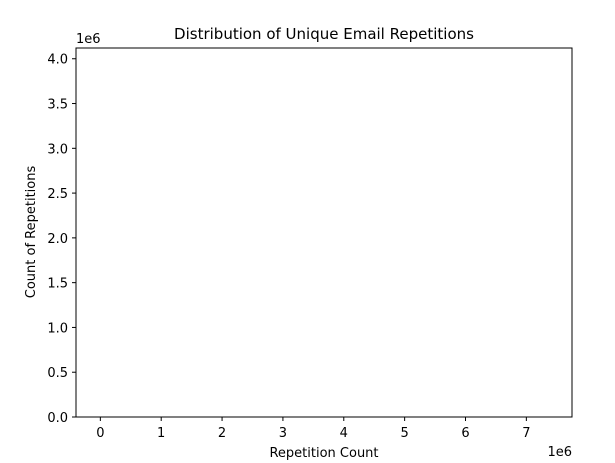 This screenshot has height=463, width=615. Describe the element at coordinates (31, 232) in the screenshot. I see `y-axis-label: Count of Repetitions` at that location.